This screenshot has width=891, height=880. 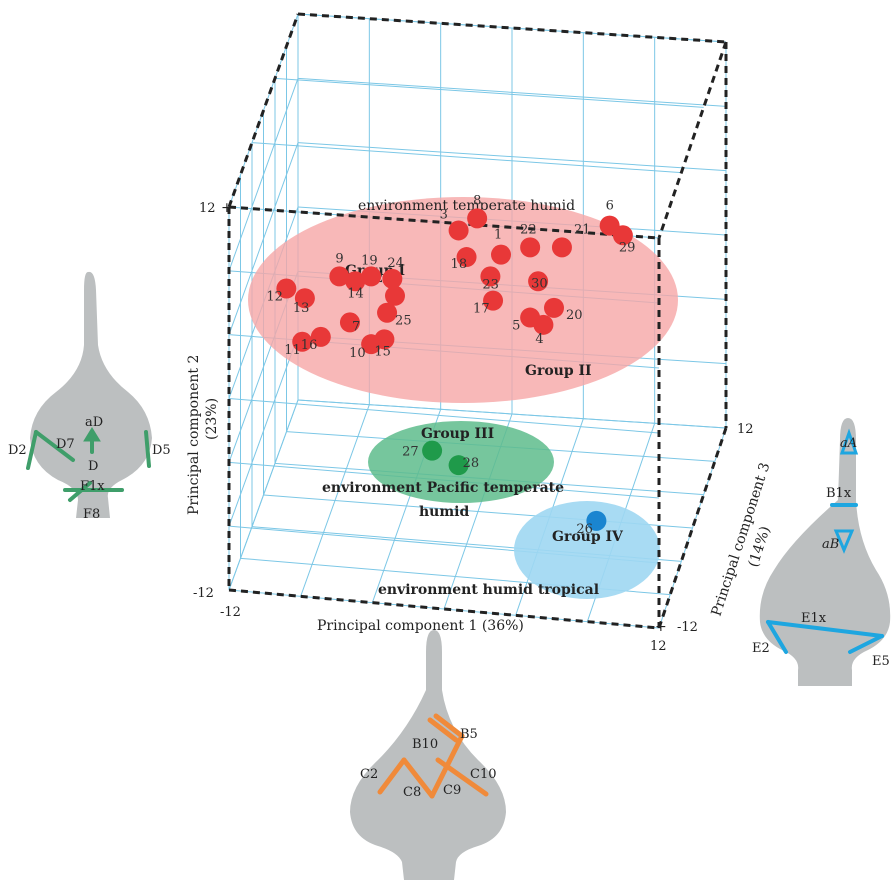 What do you see at coordinates (444, 512) in the screenshot?
I see `env-pacific-label-line2: humid` at bounding box center [444, 512].